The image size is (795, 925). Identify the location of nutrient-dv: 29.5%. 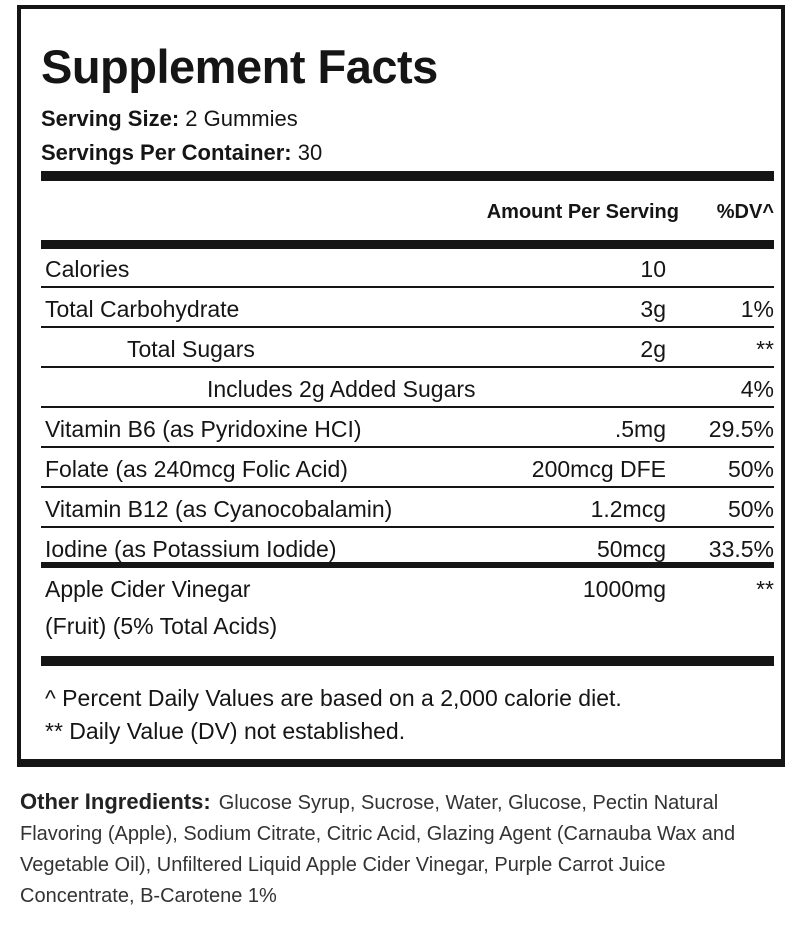
(741, 429).